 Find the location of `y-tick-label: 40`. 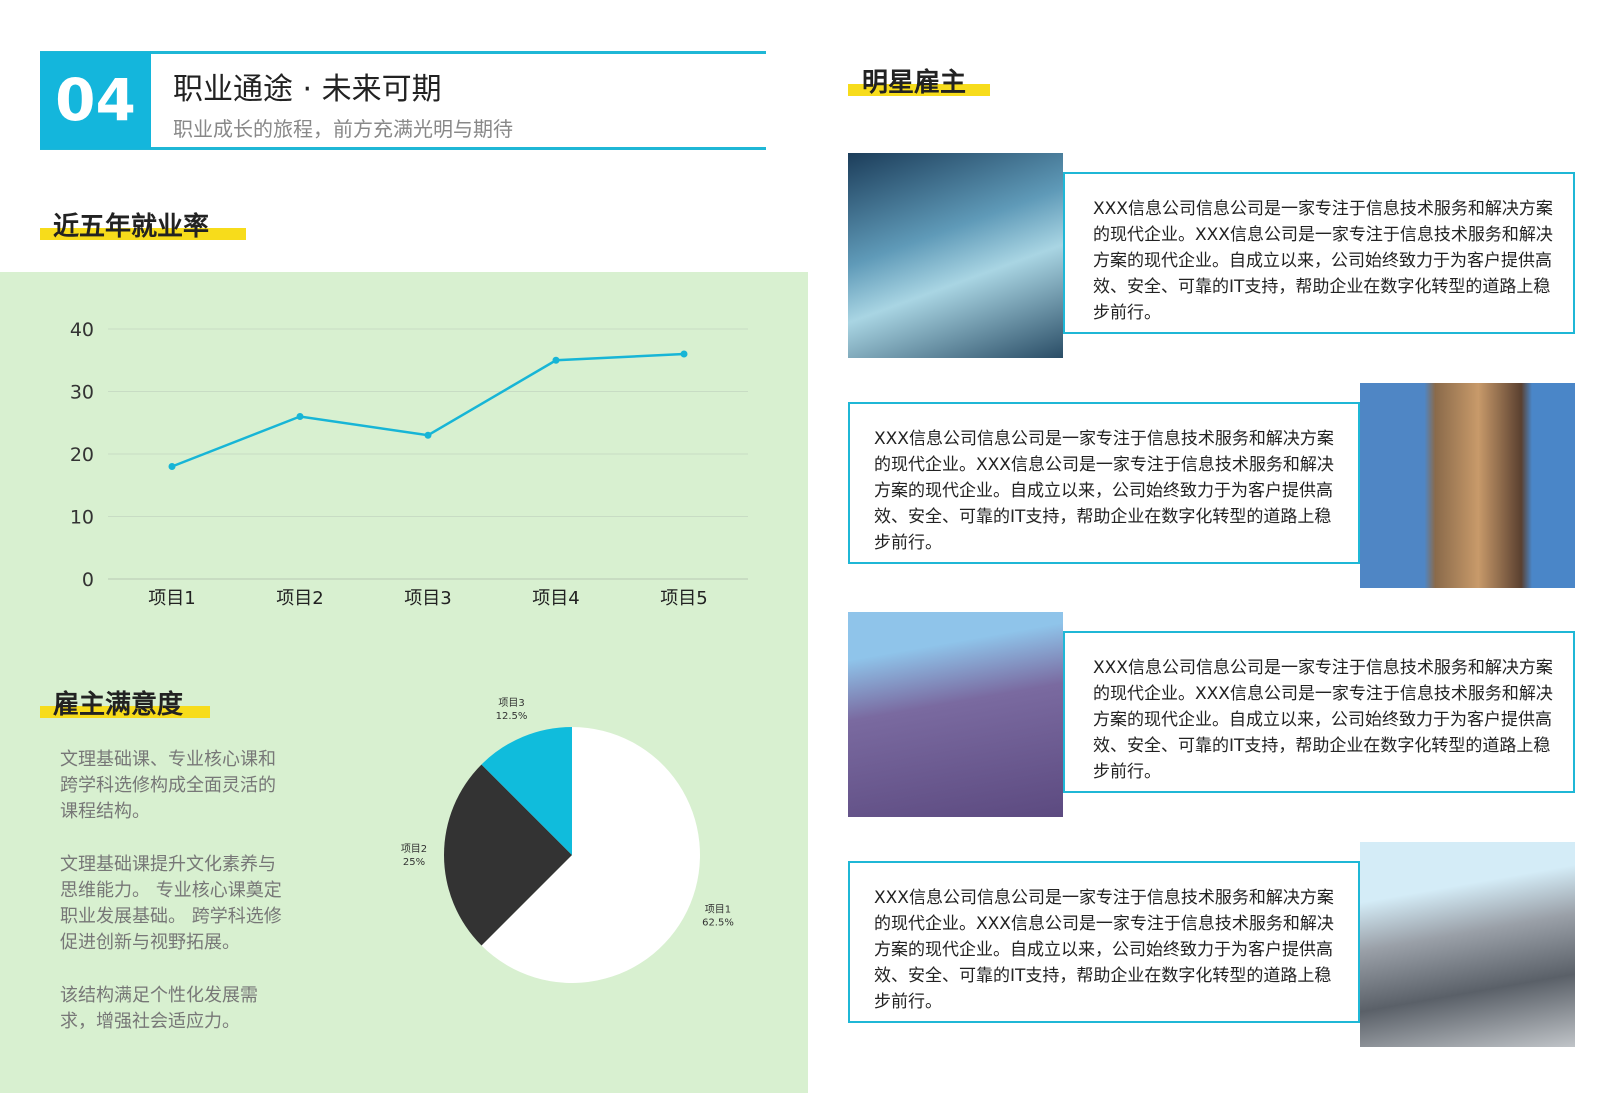

y-tick-label: 40 is located at coordinates (82, 330).